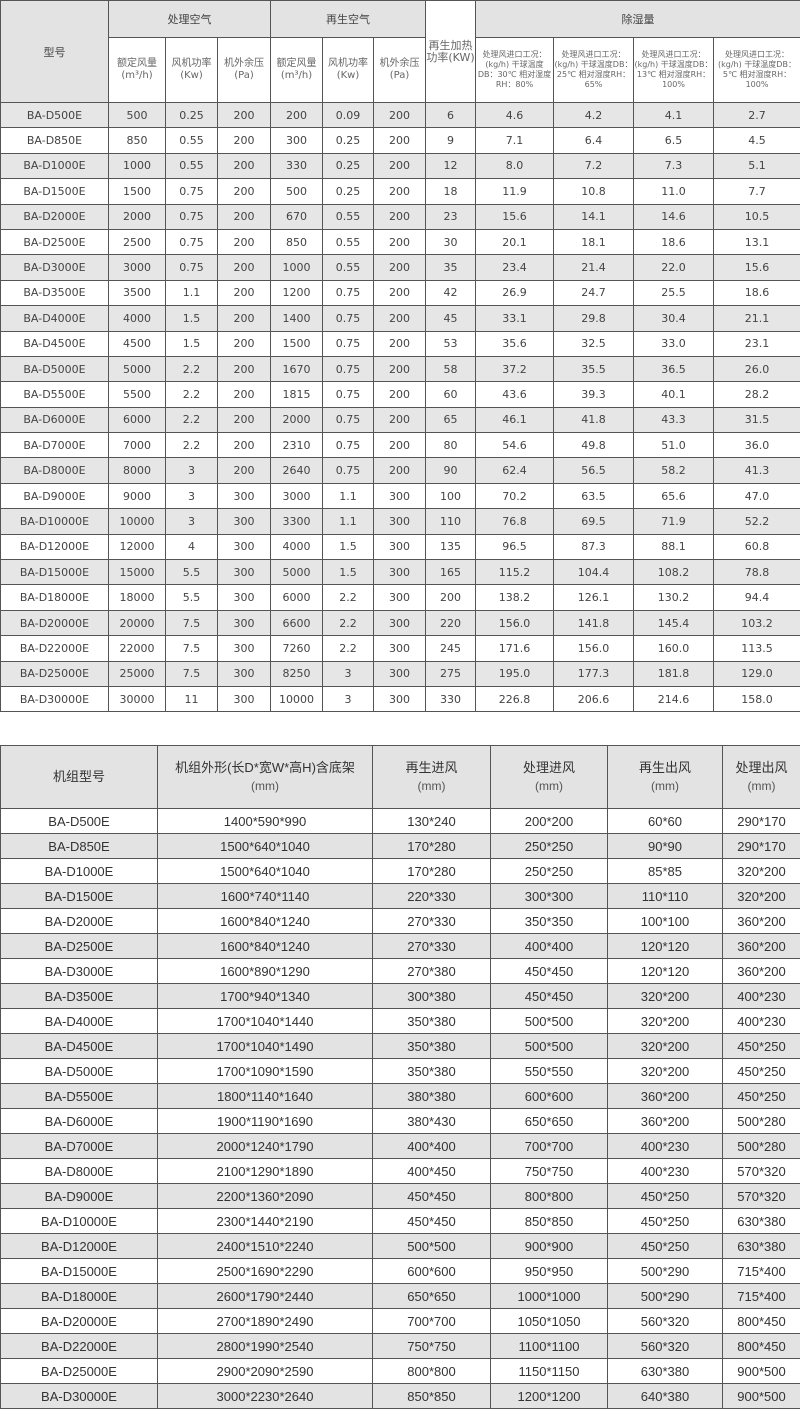 The height and width of the screenshot is (1413, 800). I want to click on cell-process-outlet: 320*200, so click(761, 871).